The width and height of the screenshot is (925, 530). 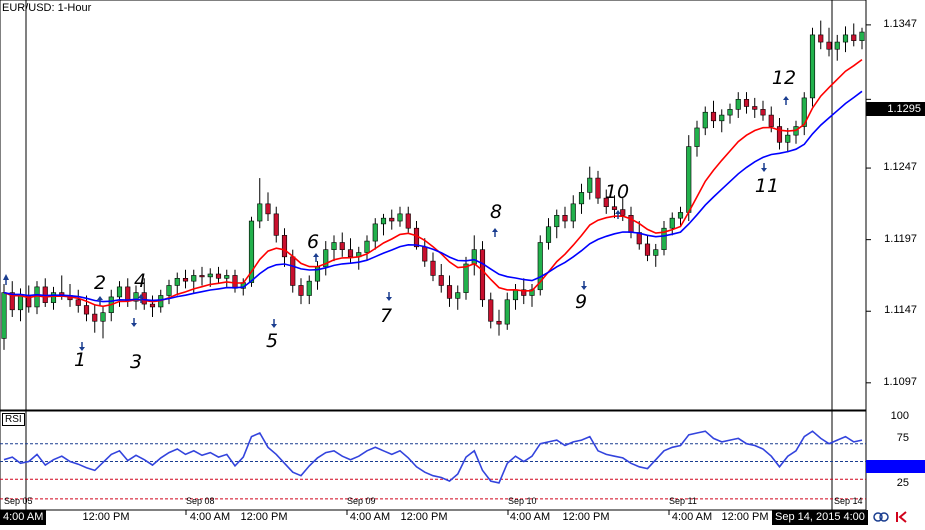 I want to click on y-tick-label: 1.1147, so click(x=900, y=310).